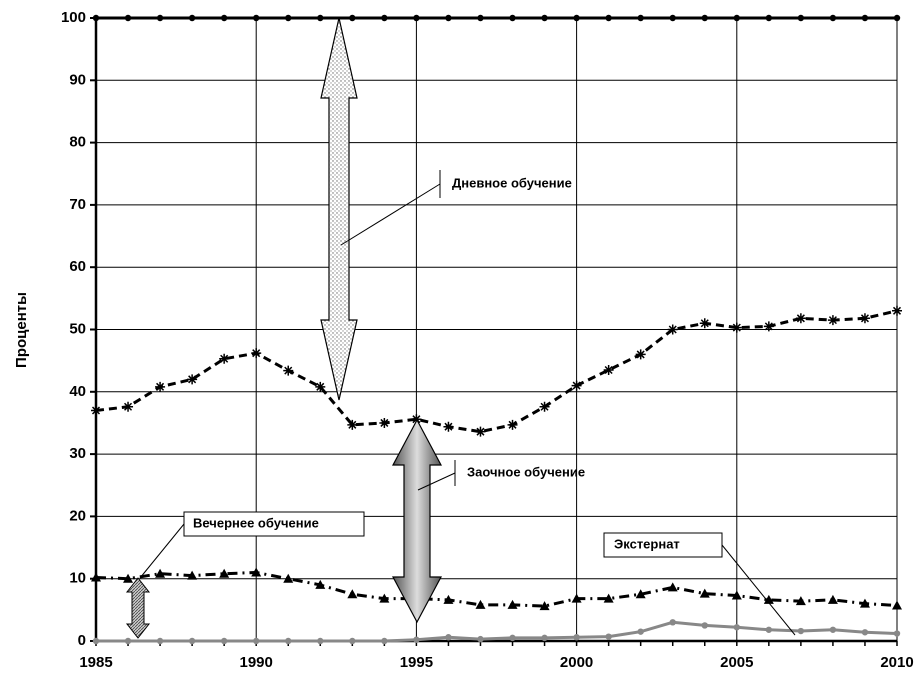 Image resolution: width=922 pixels, height=683 pixels. Describe the element at coordinates (526, 471) in the screenshot. I see `annotation: Заочное обучение` at that location.